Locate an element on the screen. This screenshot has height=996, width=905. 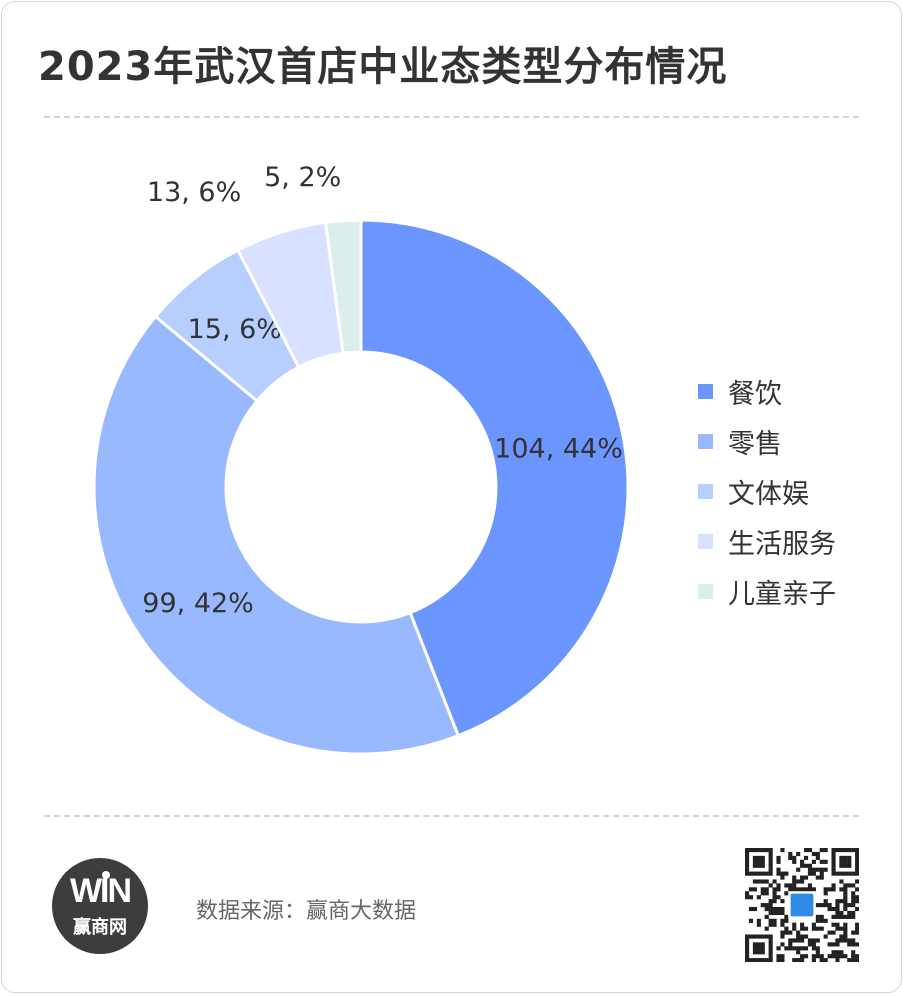
chart-title: 2023年武汉首店中业态类型分布情况 is located at coordinates (383, 67).